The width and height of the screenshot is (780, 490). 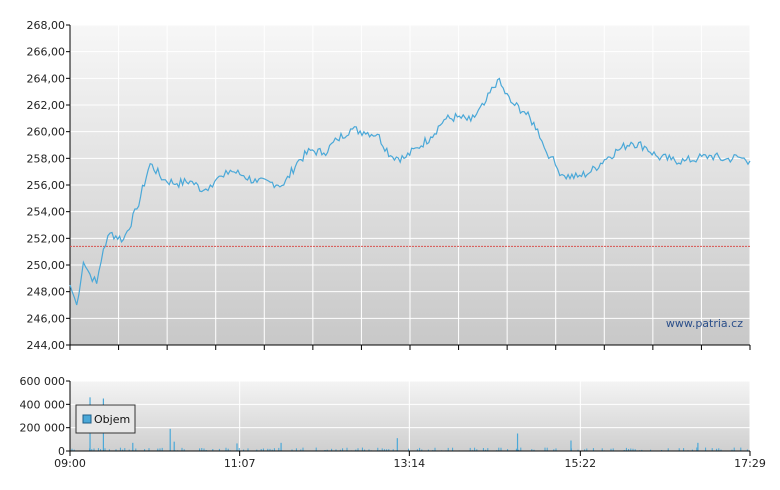 What do you see at coordinates (46, 132) in the screenshot?
I see `price-y-tick-label: 260,00` at bounding box center [46, 132].